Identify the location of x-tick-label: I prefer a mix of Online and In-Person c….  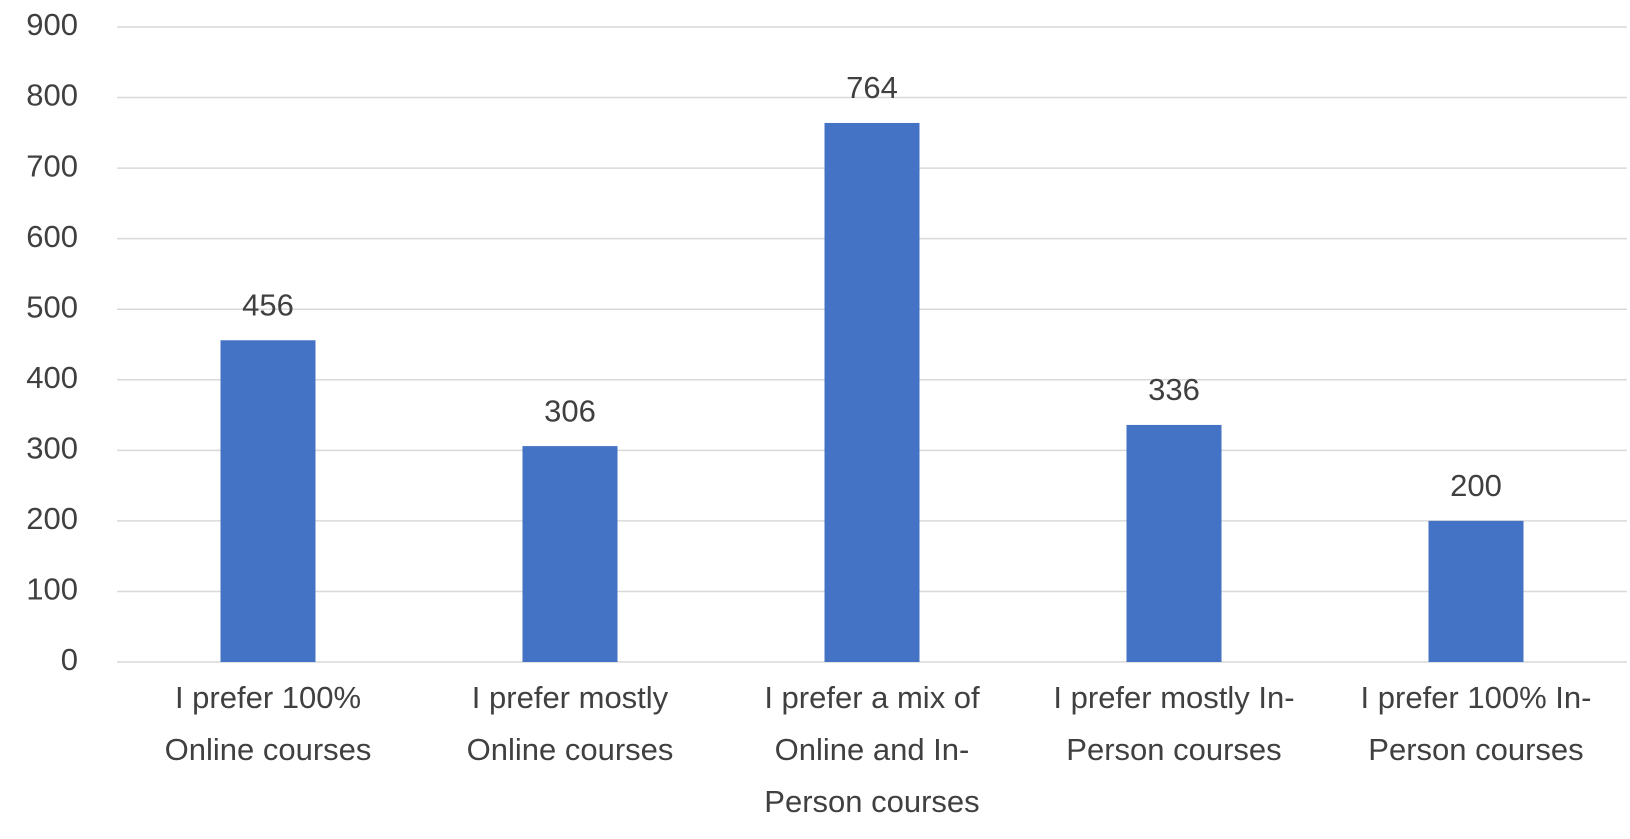
(872, 749).